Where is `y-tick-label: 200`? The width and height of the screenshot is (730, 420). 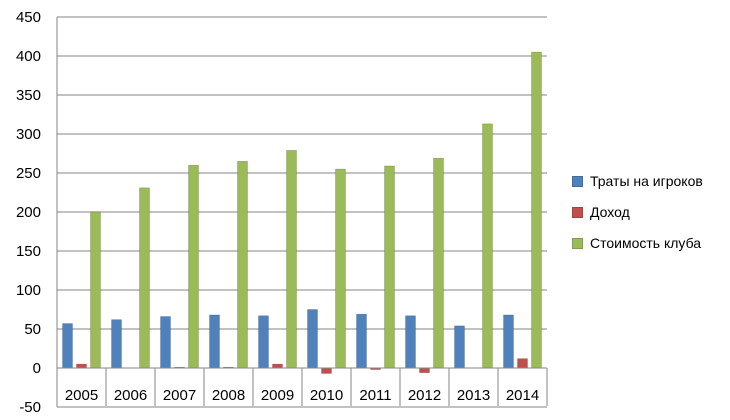
y-tick-label: 200 is located at coordinates (28, 212).